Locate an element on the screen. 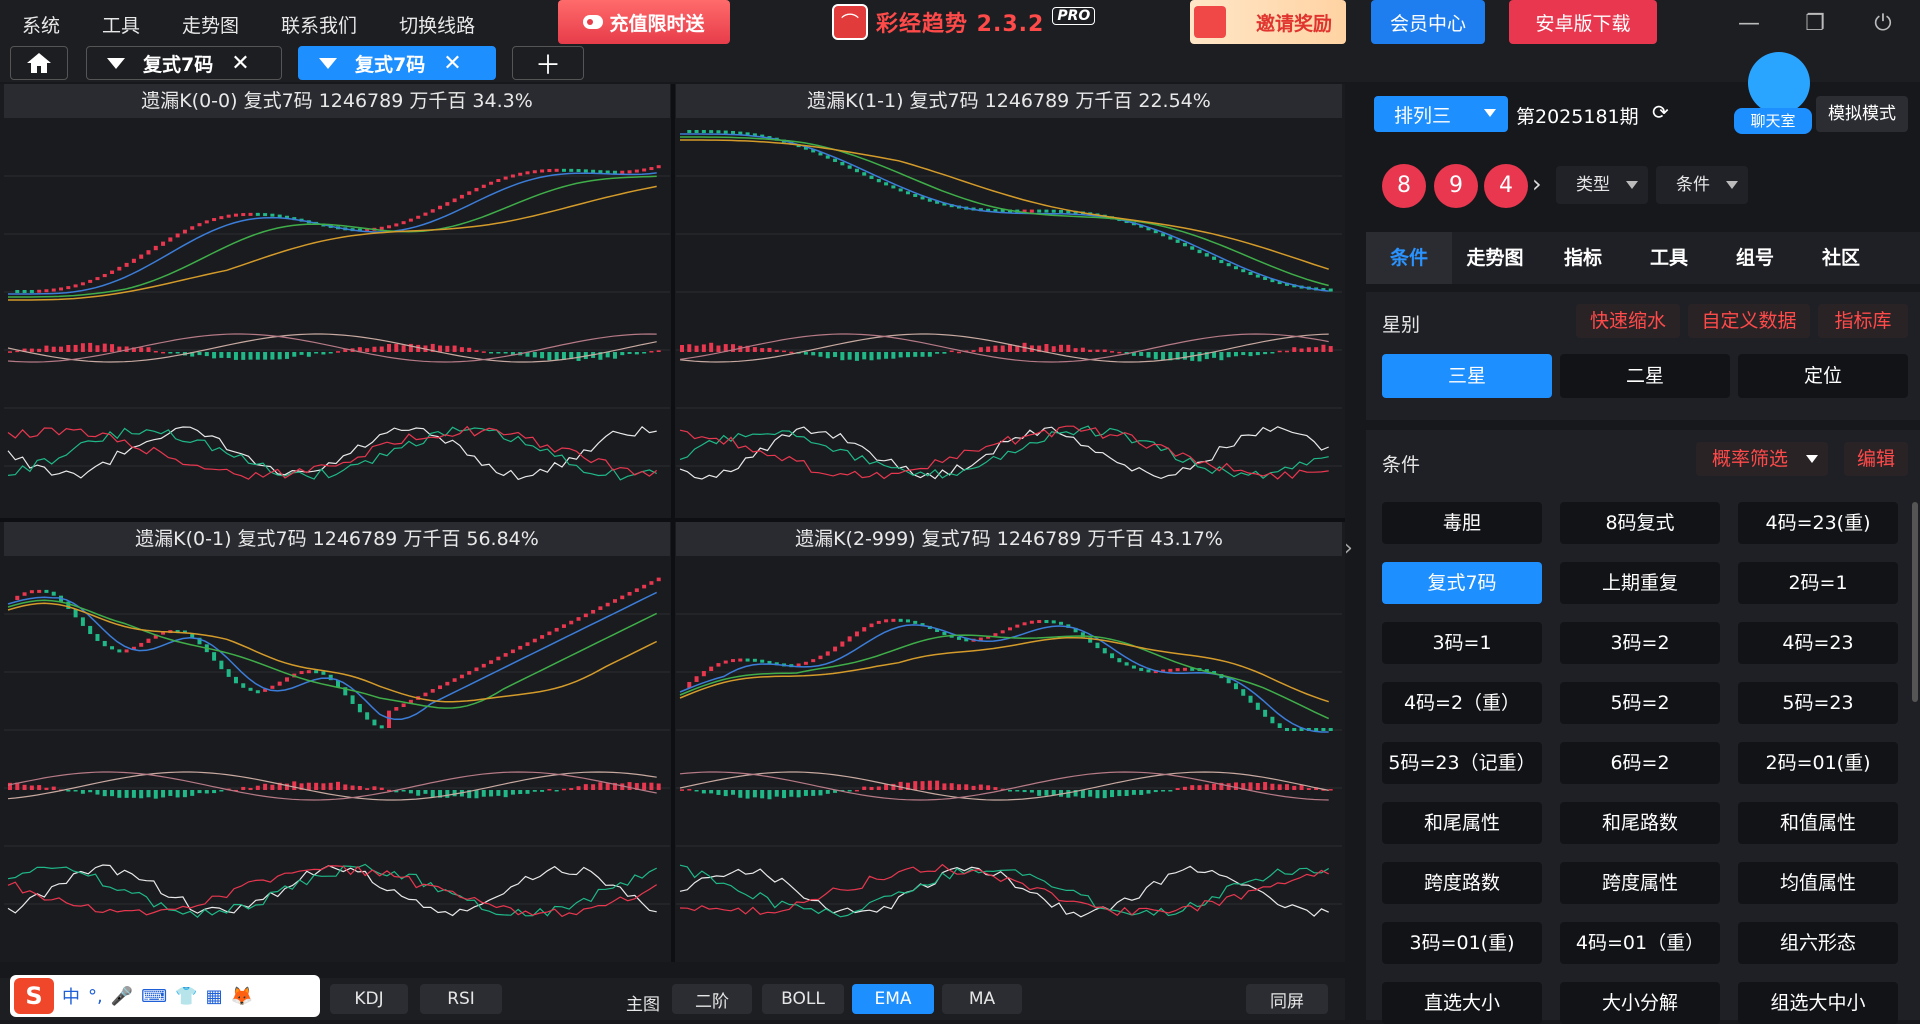 The height and width of the screenshot is (1024, 1920). chart-panel-1: 遗漏K(1-1) 复式7码 1246789 万千百 22.54% is located at coordinates (1009, 302).